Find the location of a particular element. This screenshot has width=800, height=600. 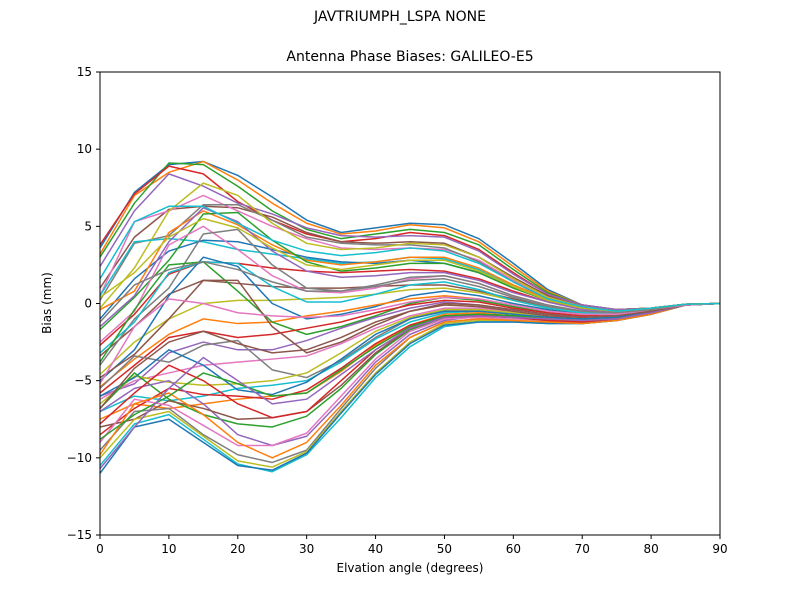

y-tick-label: −5 is located at coordinates (83, 381).